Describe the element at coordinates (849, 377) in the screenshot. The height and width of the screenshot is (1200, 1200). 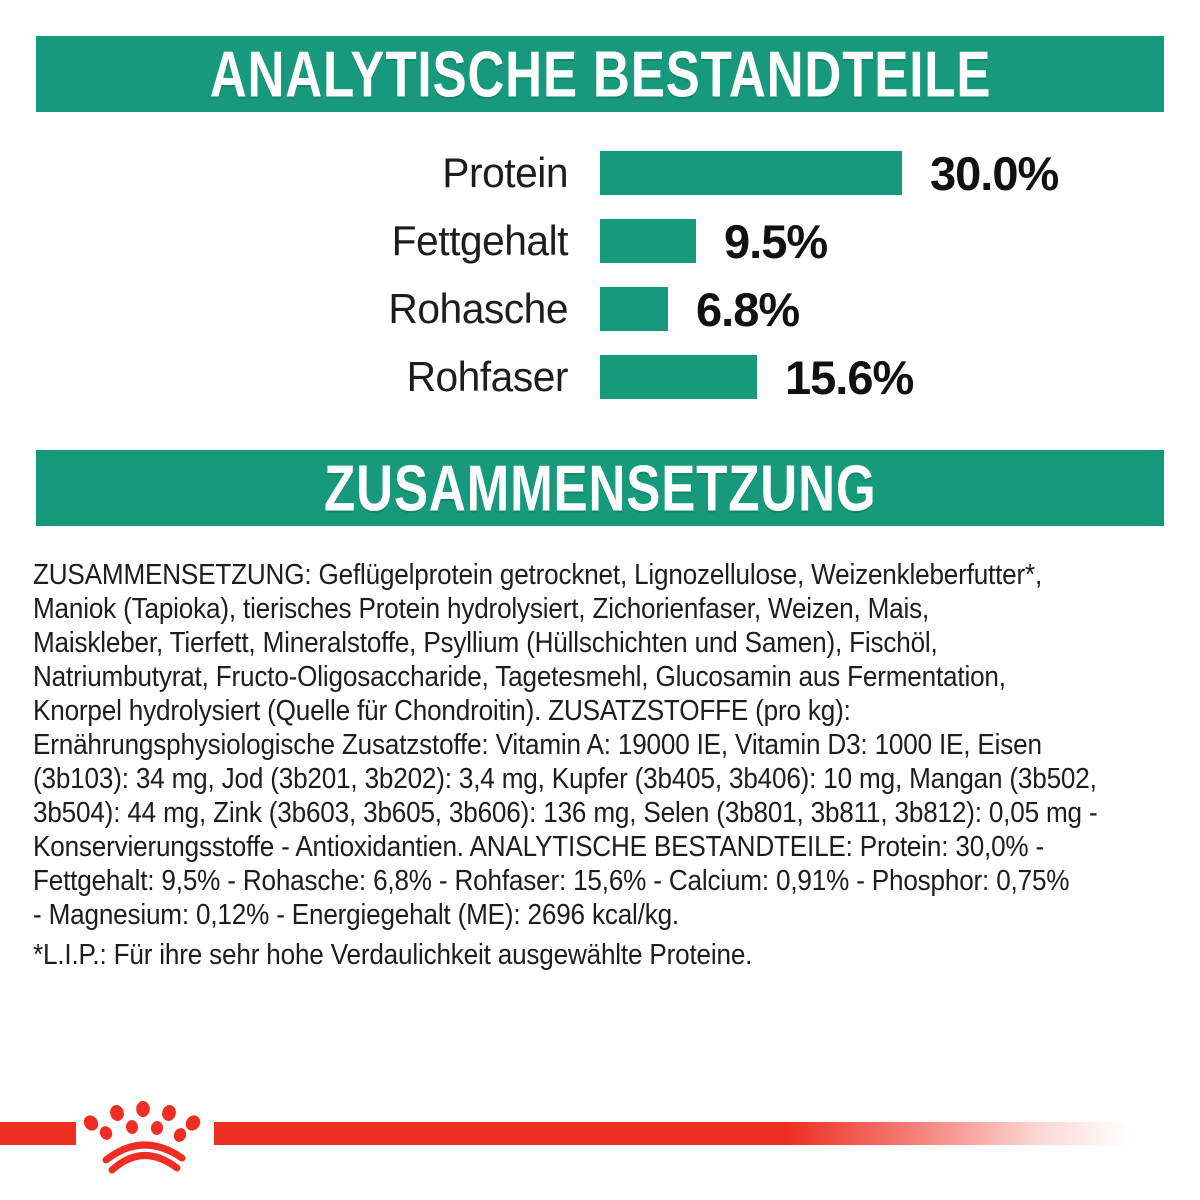
I see `chart-value-label: 15.6%` at that location.